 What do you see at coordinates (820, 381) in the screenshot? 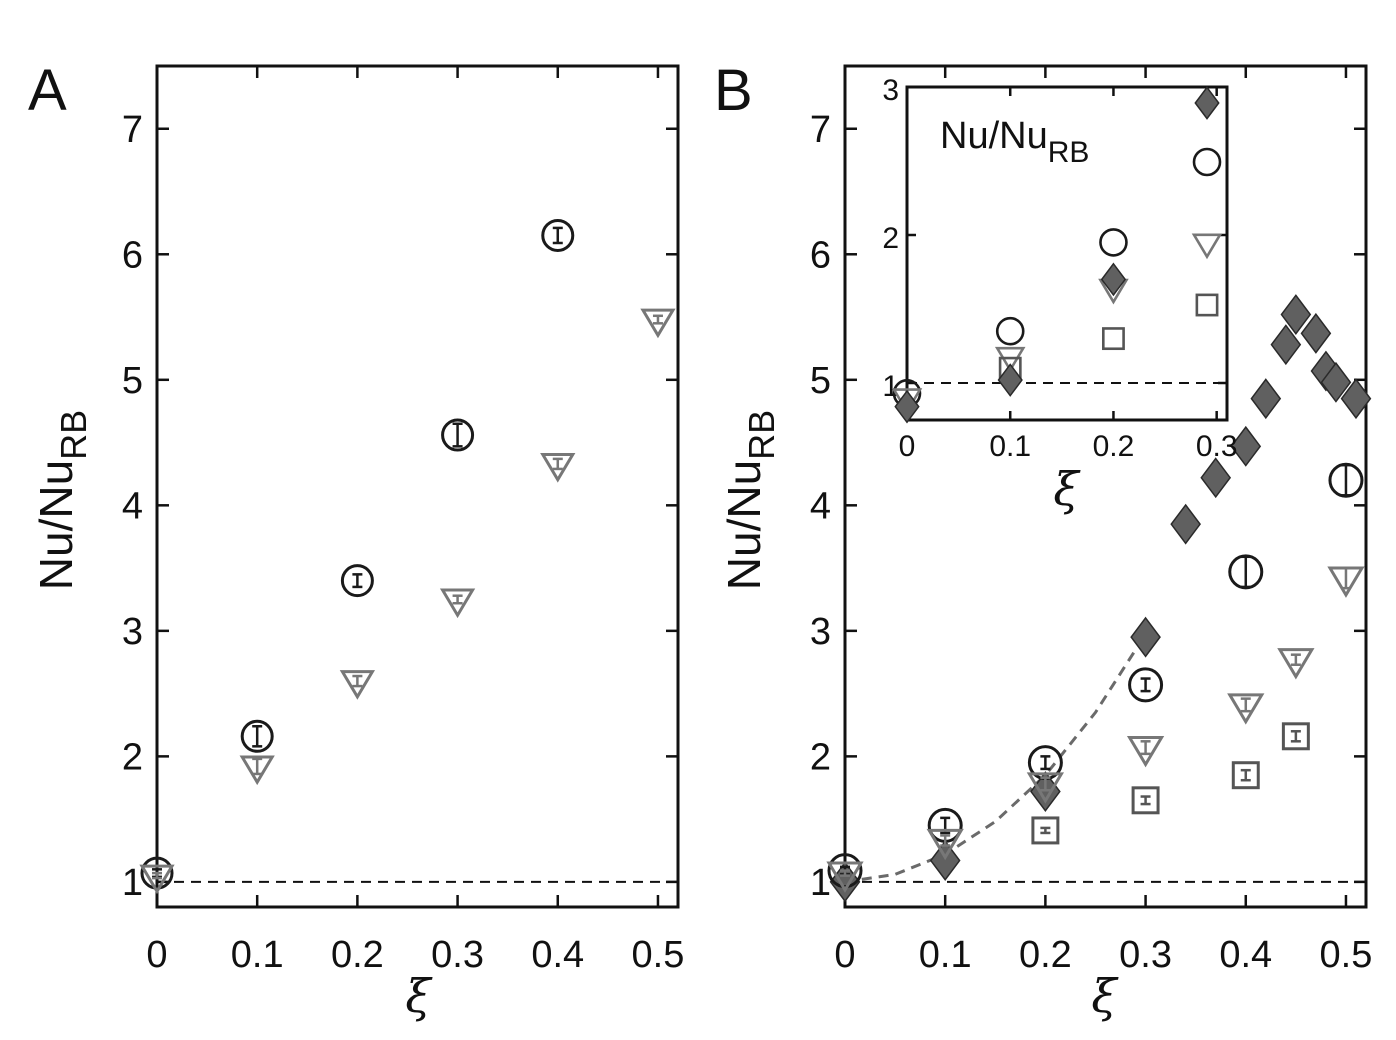
I see `panel-b-ytick-label: 5` at bounding box center [820, 381].